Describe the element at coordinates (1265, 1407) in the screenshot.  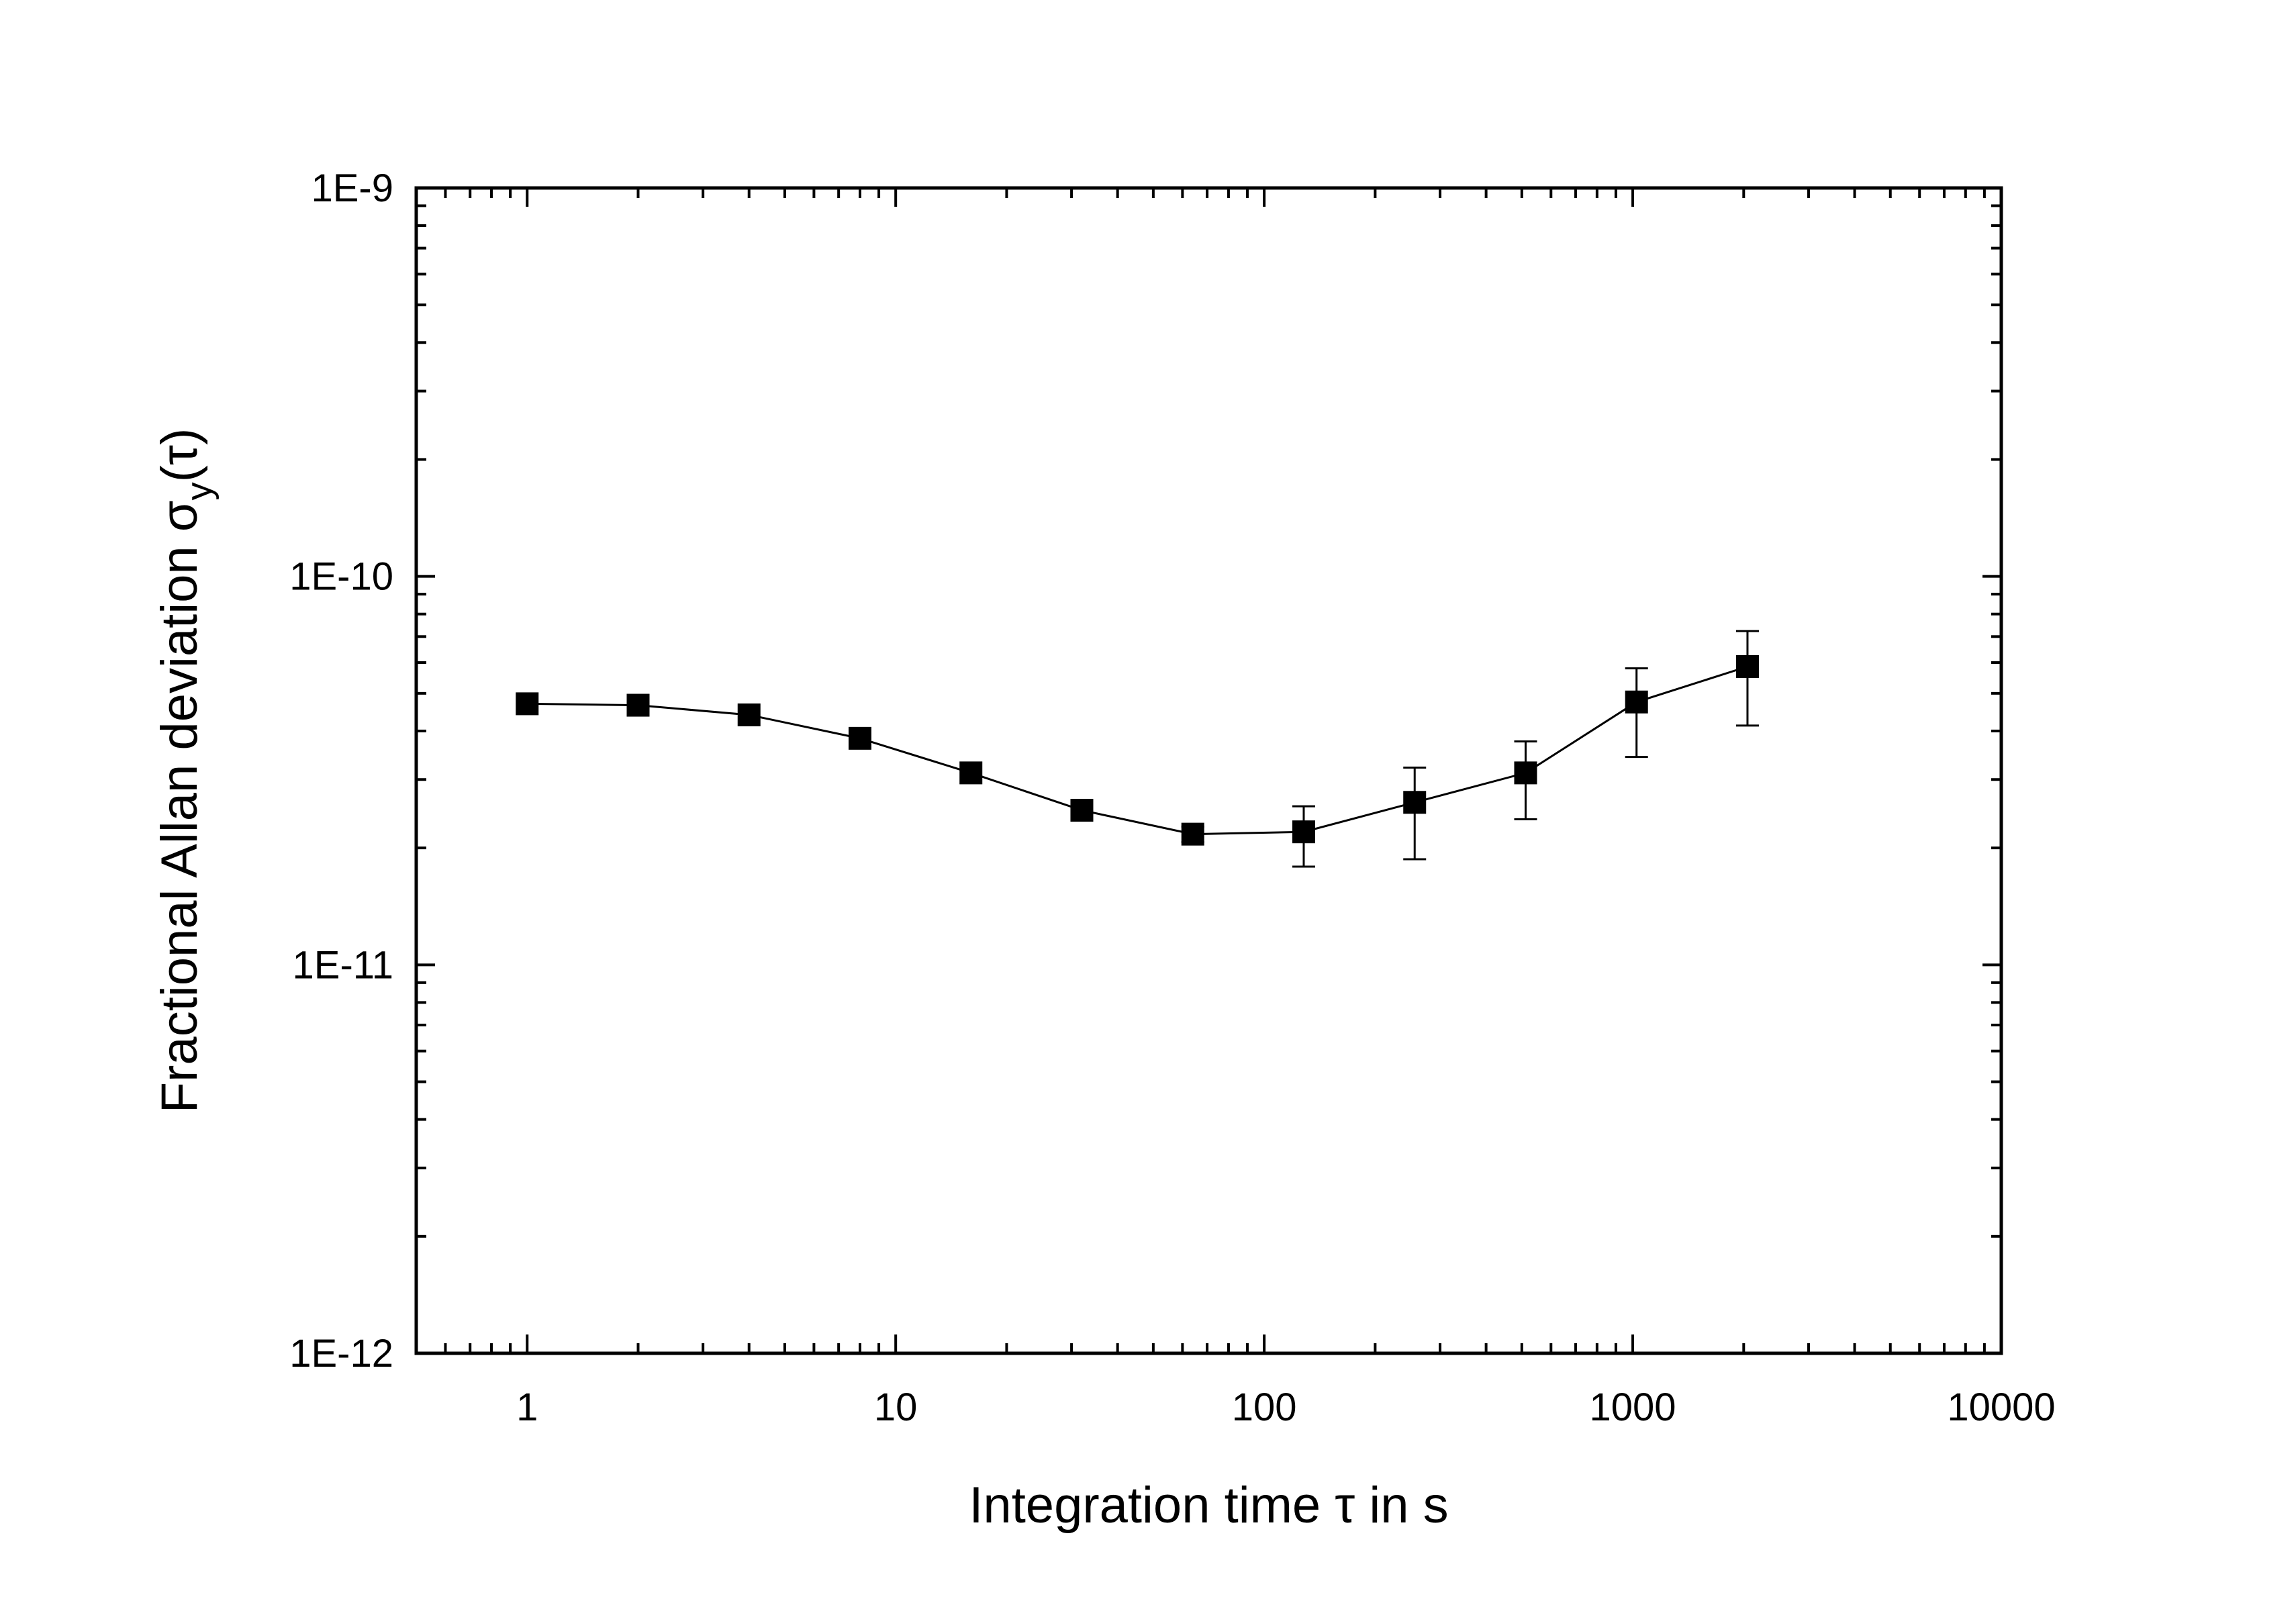
I see `x-tick-label: 100` at that location.